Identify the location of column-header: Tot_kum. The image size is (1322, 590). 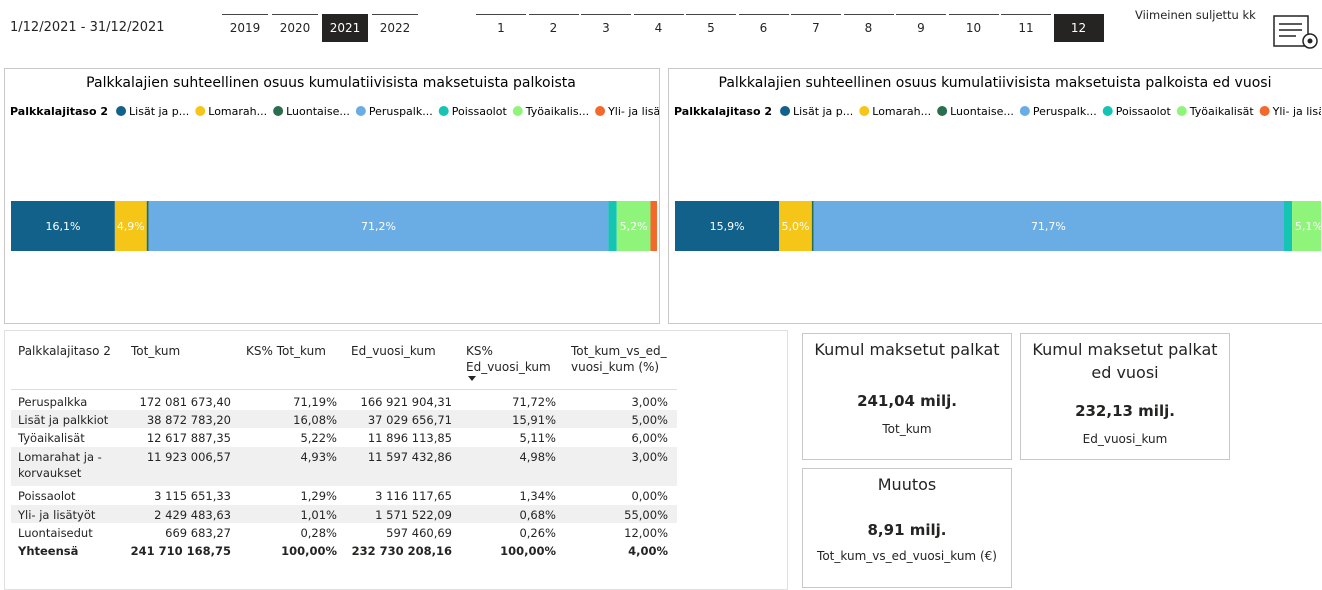
(156, 351).